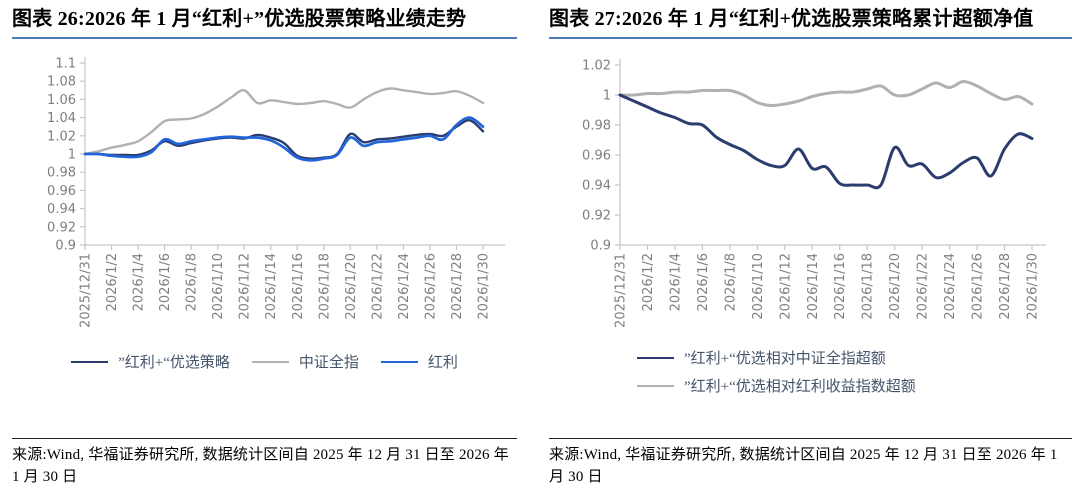 The height and width of the screenshot is (494, 1080). I want to click on legend-label: ”红利+“优选相对红利收益指数超额, so click(800, 387).